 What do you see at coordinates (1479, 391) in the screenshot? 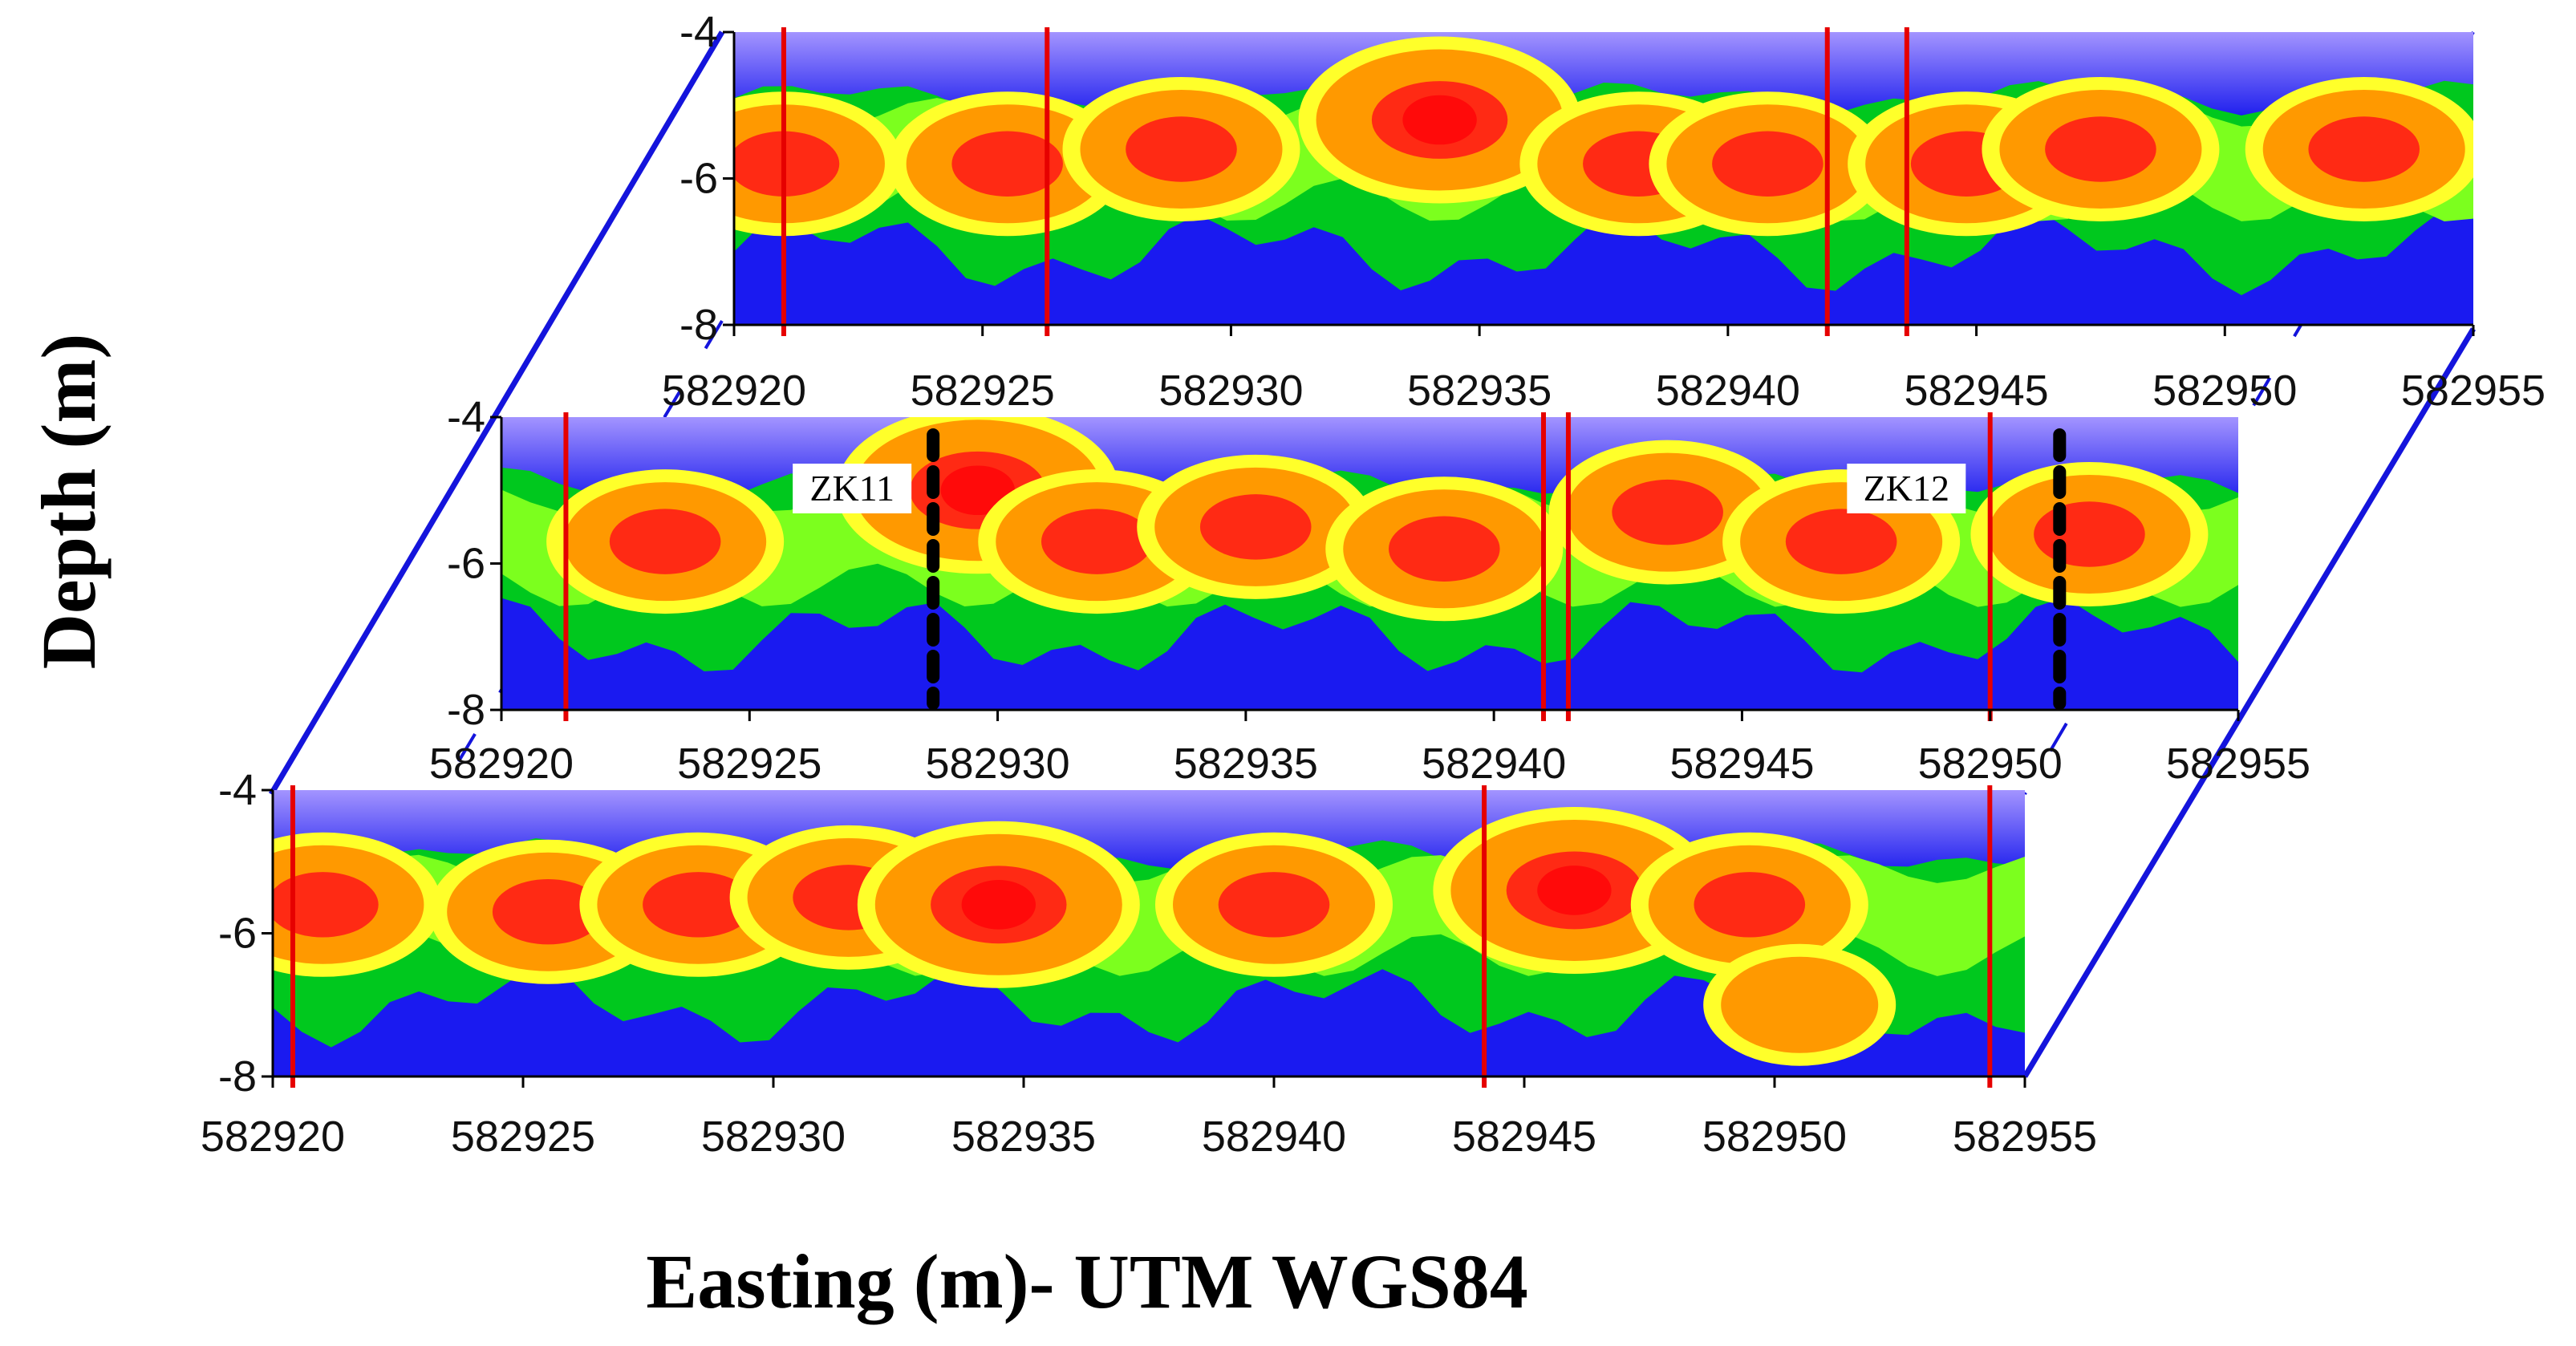
I see `x-tick-label-back-3: 582935` at bounding box center [1479, 391].